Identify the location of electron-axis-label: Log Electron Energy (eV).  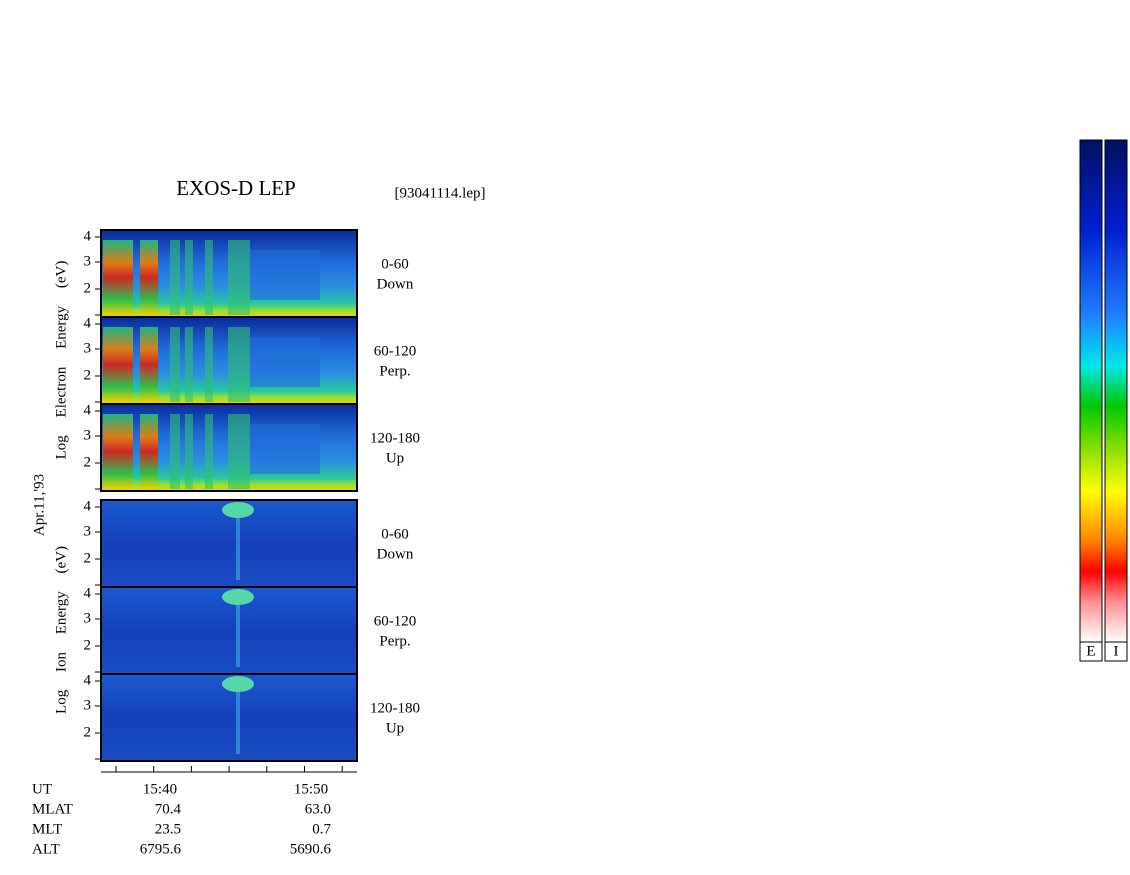
(61, 360).